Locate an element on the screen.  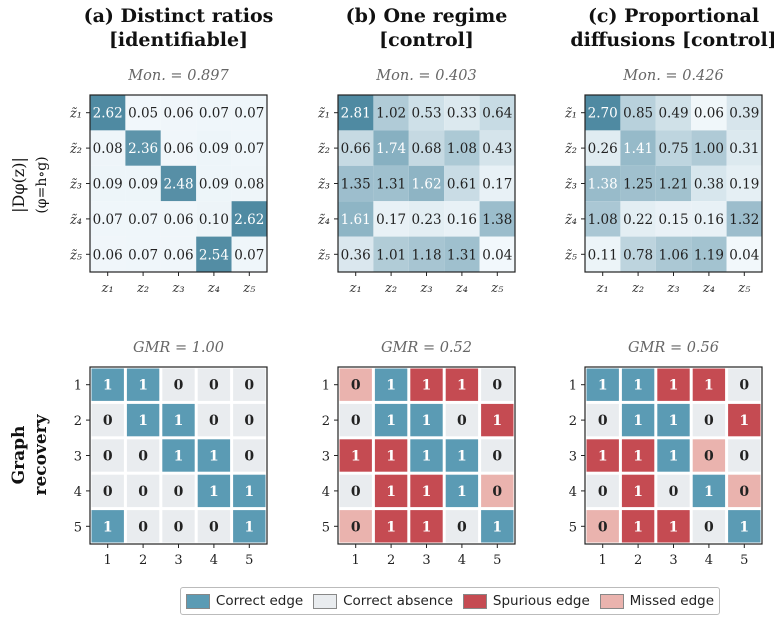
panel-5-ytick-label-1: 1 is located at coordinates (326, 386).